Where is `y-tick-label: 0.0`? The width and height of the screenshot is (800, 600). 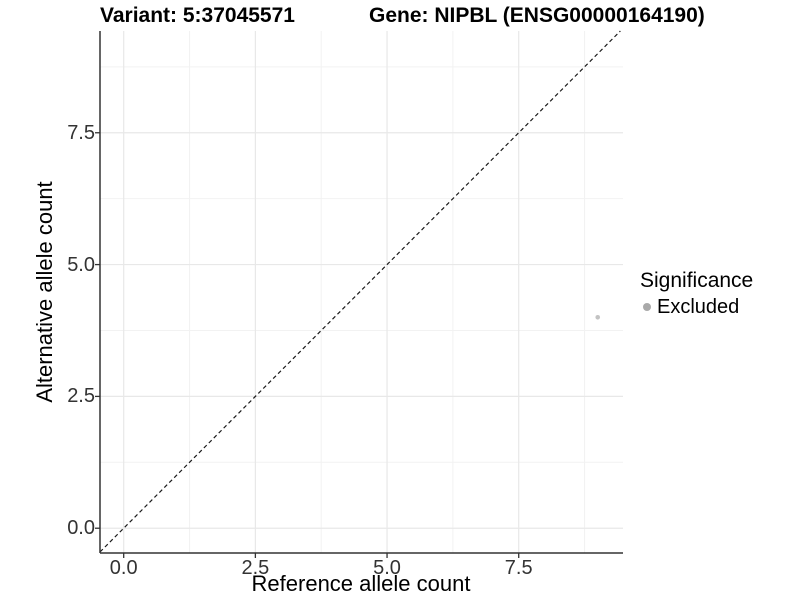
y-tick-label: 0.0 is located at coordinates (81, 528).